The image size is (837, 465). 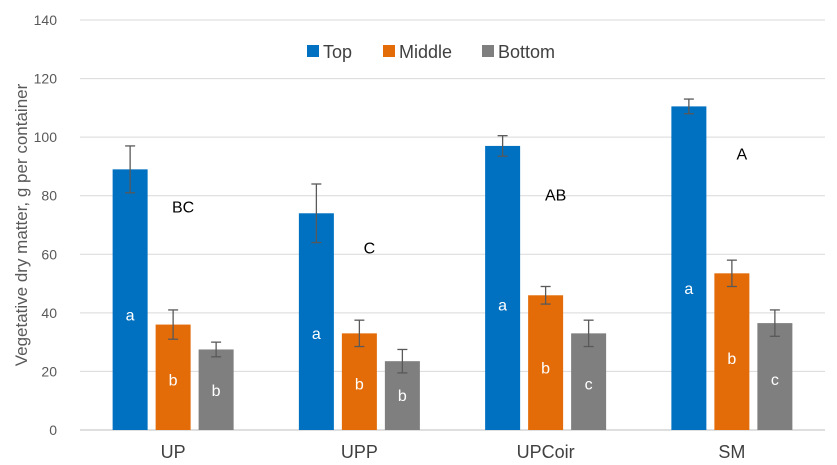 I want to click on y-tick-label: 140, so click(x=46, y=20).